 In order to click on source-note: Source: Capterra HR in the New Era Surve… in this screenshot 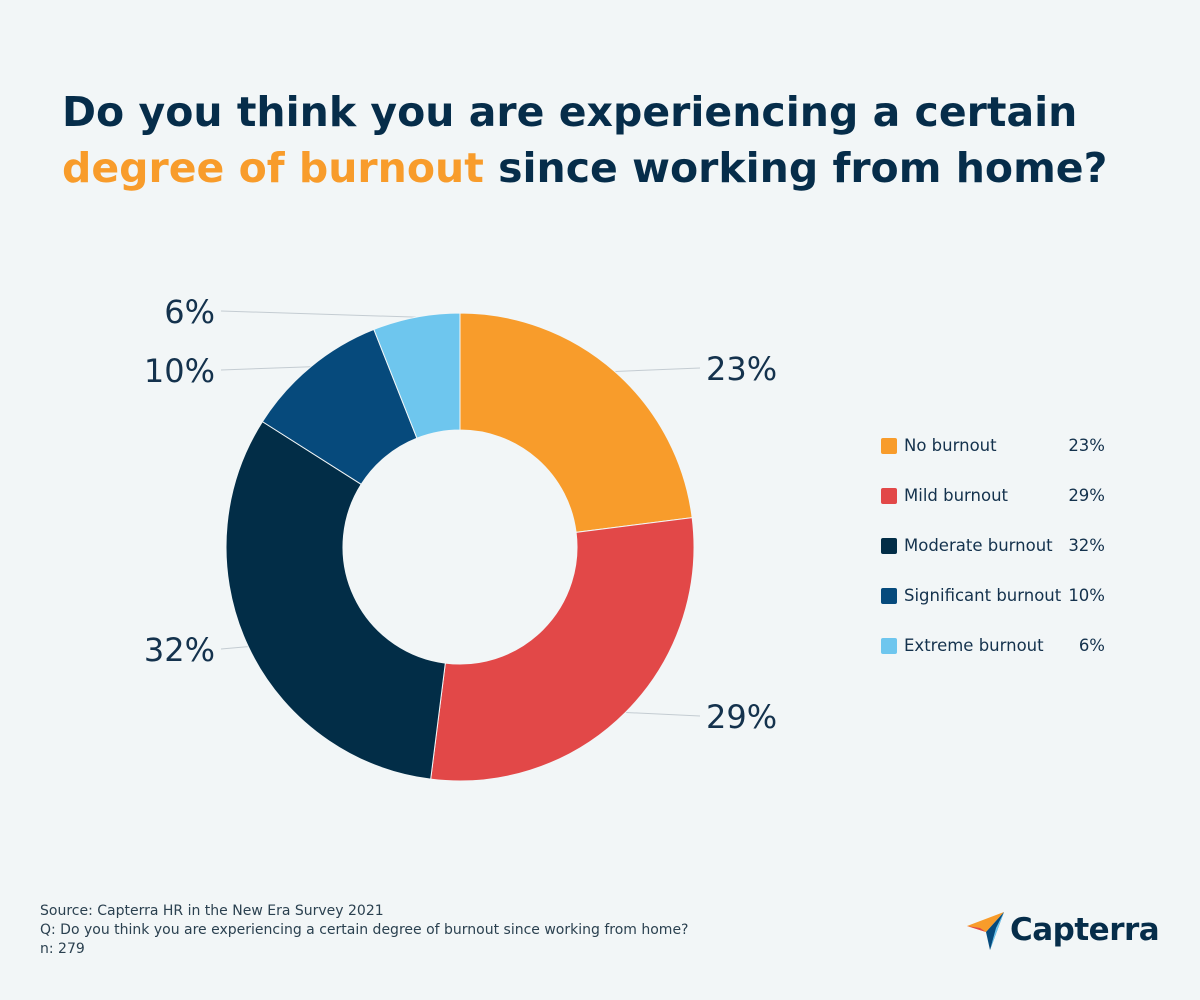, I will do `click(212, 911)`.